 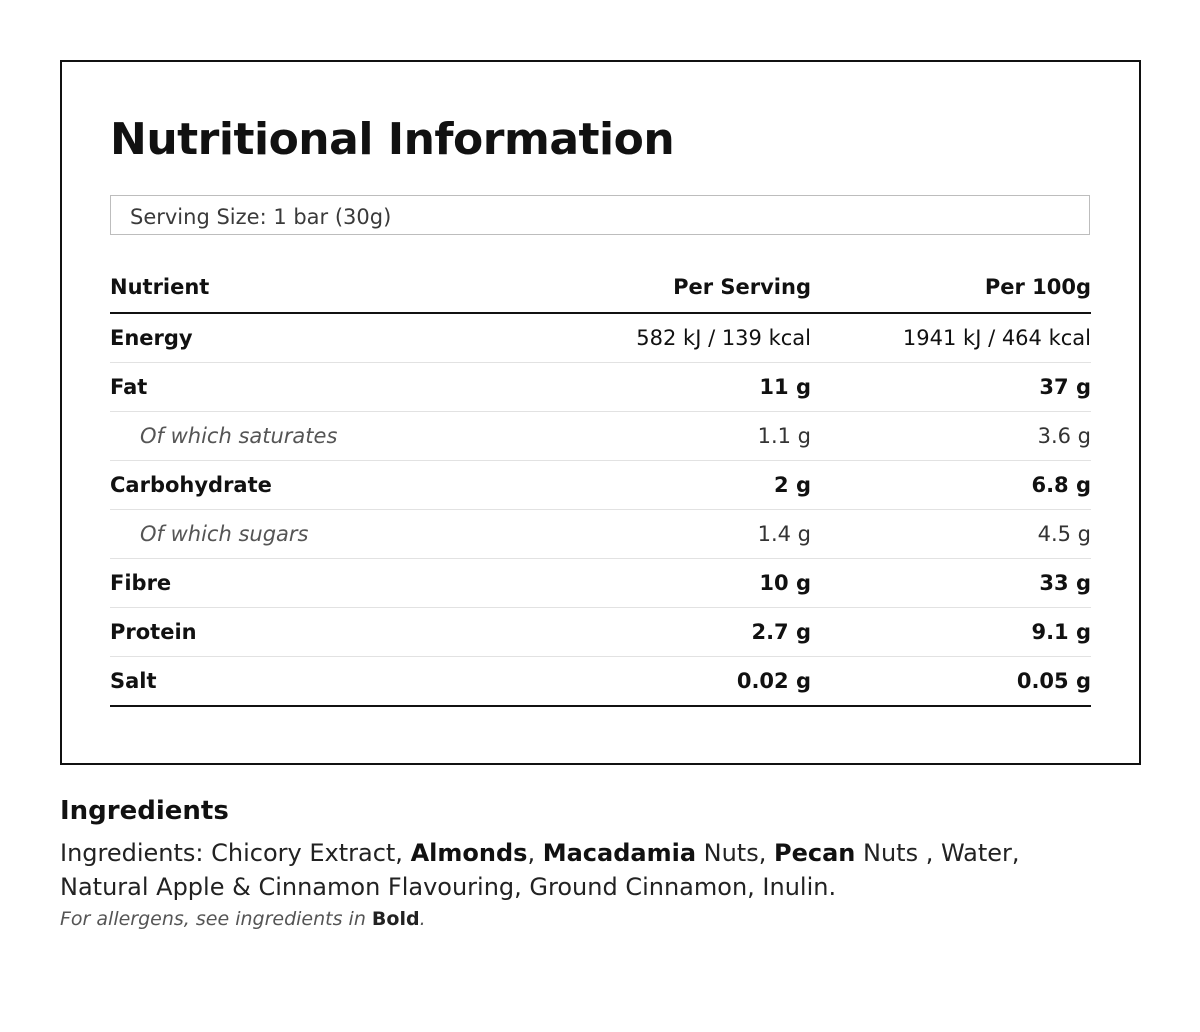 I want to click on table-row-sugars: Of which sugars 1.4 g 4.5 g, so click(x=600, y=534).